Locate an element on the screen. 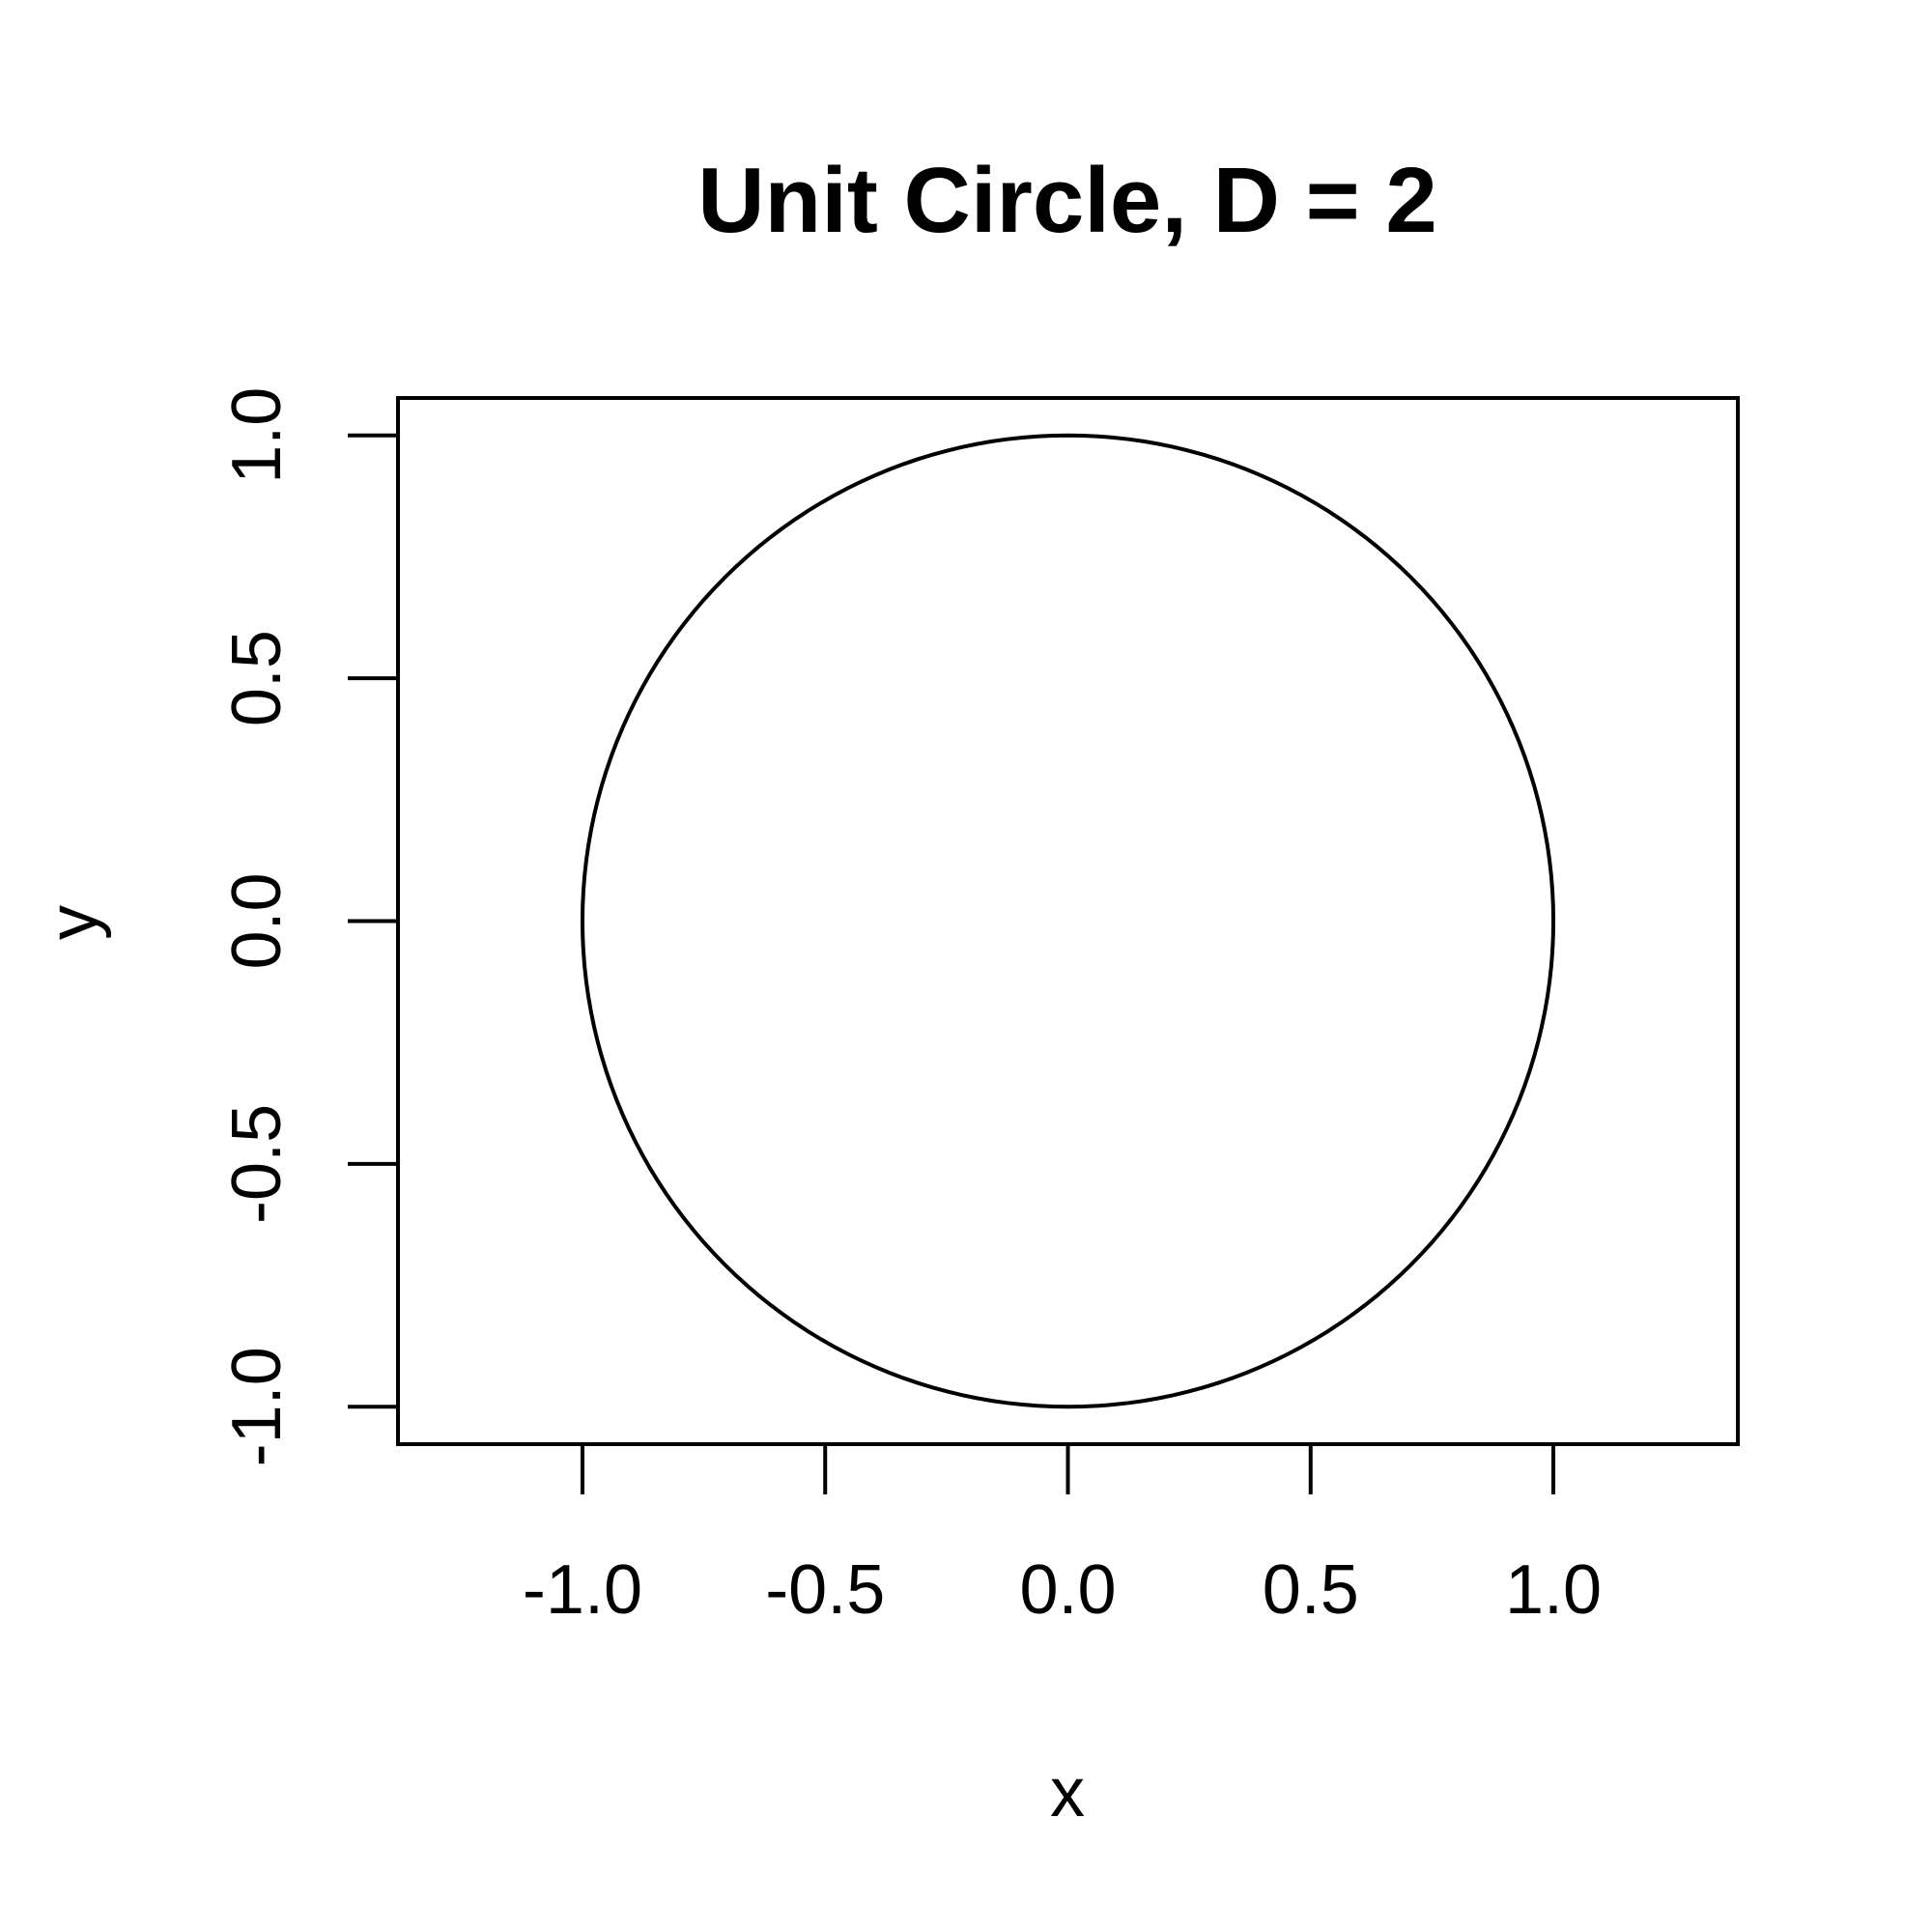 This screenshot has width=1932, height=1932. y-tick-label: 0.0 is located at coordinates (257, 920).